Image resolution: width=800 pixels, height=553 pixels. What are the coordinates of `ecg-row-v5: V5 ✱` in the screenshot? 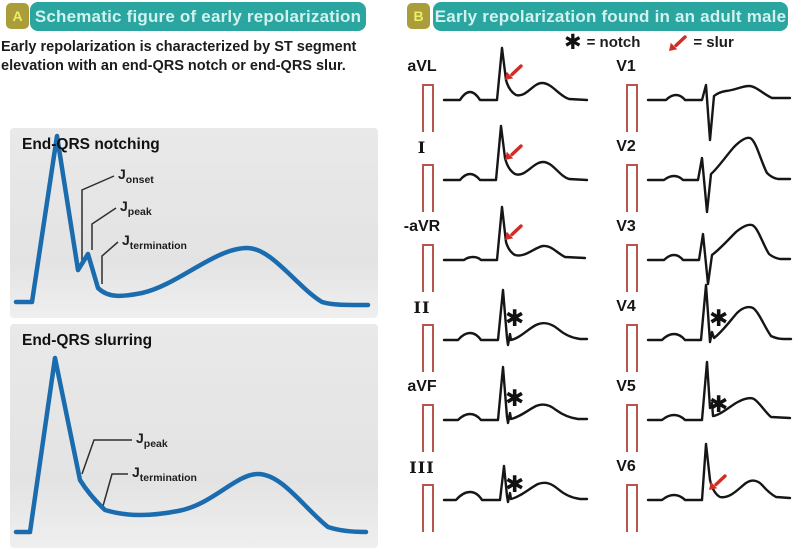 It's located at (699, 408).